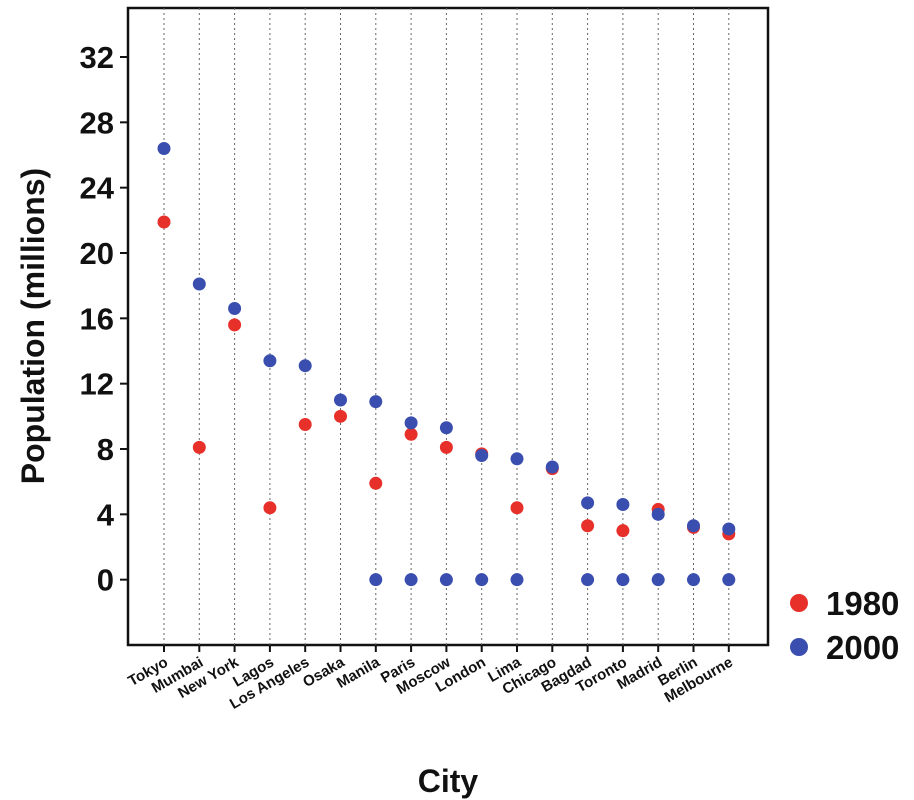 This screenshot has height=800, width=914. What do you see at coordinates (97, 318) in the screenshot?
I see `y-tick-label: 16` at bounding box center [97, 318].